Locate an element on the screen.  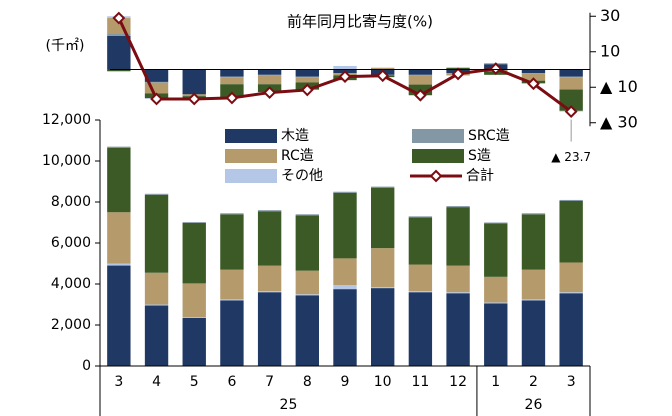
x-group-label: 25 is located at coordinates (289, 405).